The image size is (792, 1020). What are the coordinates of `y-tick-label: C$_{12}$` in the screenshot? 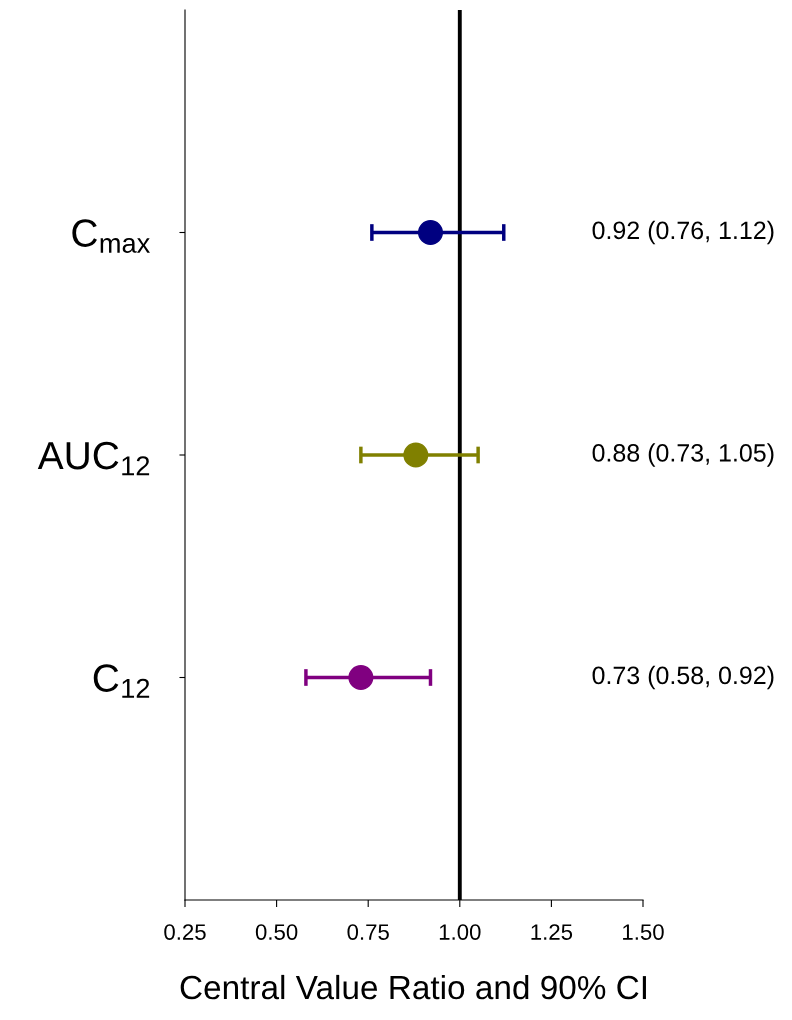 It's located at (121, 681).